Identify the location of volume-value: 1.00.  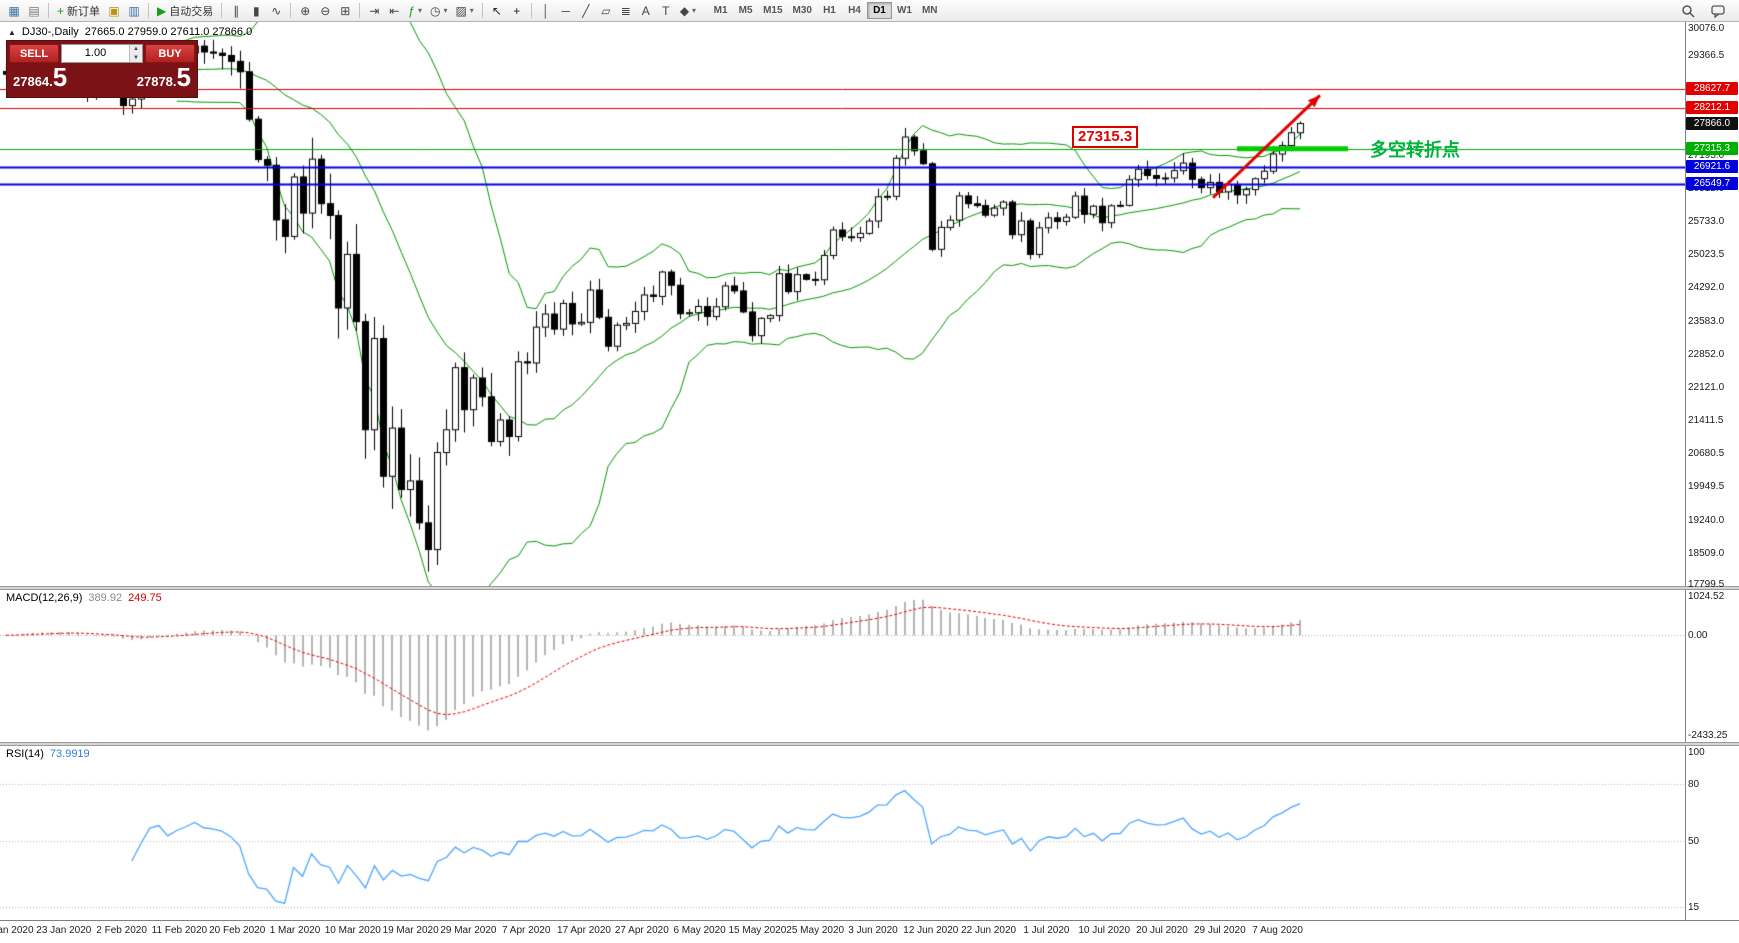
(95, 53).